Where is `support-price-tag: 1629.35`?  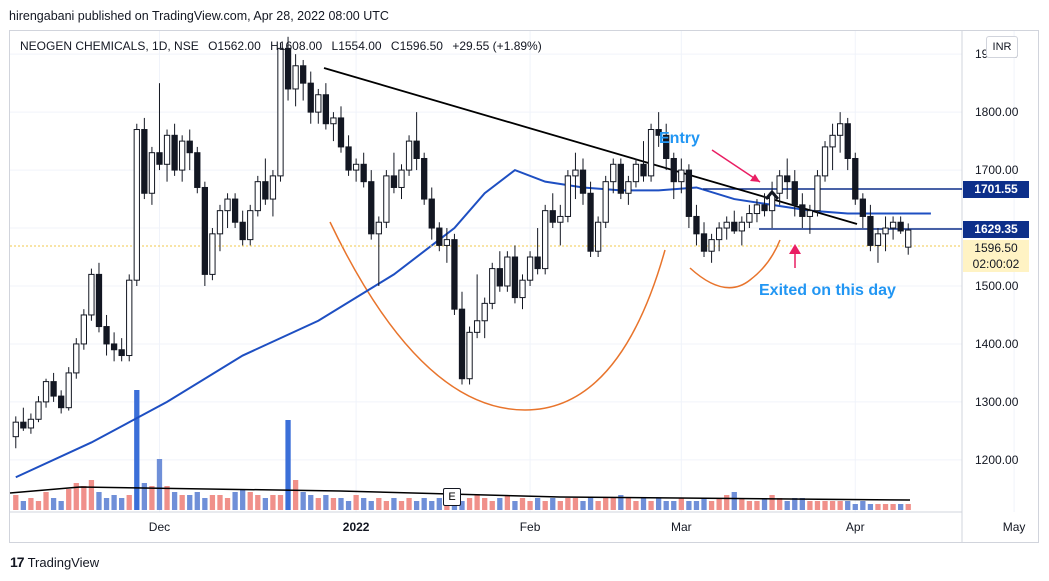 support-price-tag: 1629.35 is located at coordinates (996, 229).